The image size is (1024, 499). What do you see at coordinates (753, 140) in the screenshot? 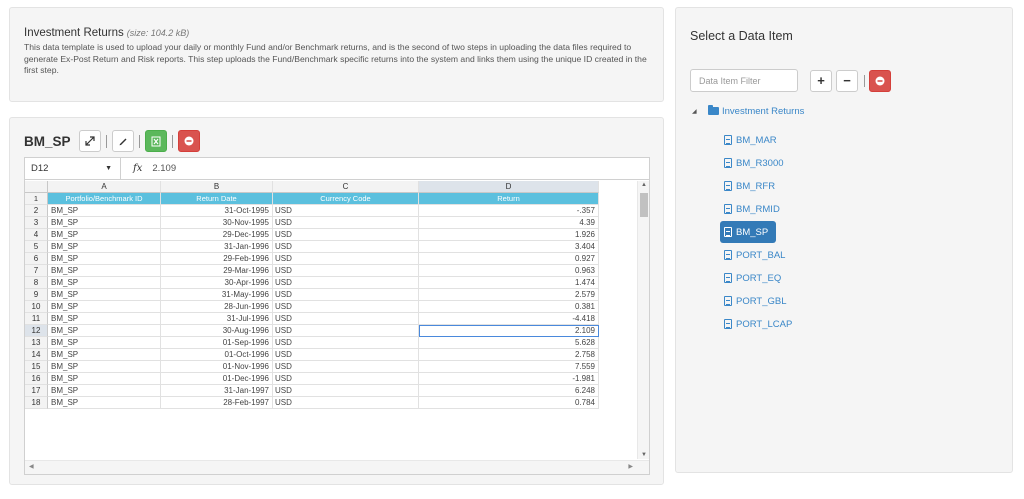
I see `tree-item-bm-mar: BM_MAR` at bounding box center [753, 140].